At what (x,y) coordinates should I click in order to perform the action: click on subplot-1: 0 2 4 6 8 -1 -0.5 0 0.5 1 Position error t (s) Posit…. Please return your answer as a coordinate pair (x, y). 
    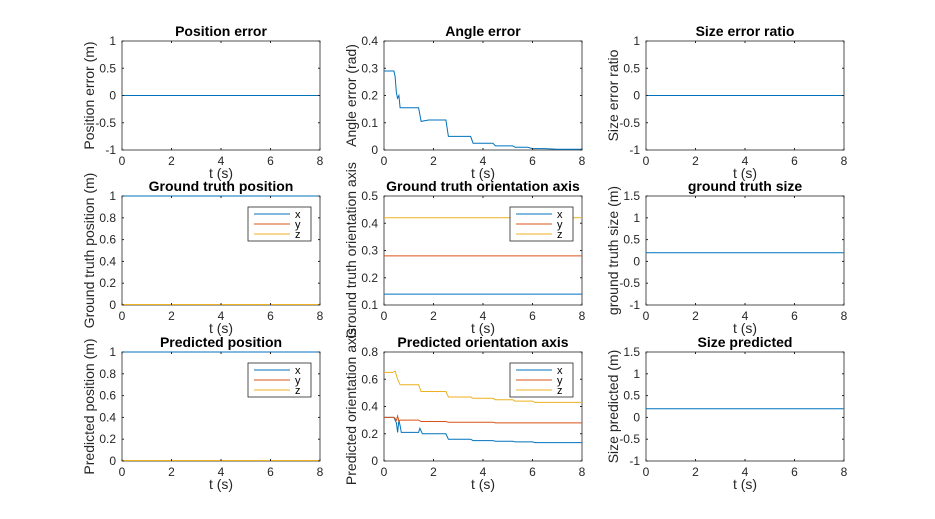
    Looking at the image, I should click on (202, 102).